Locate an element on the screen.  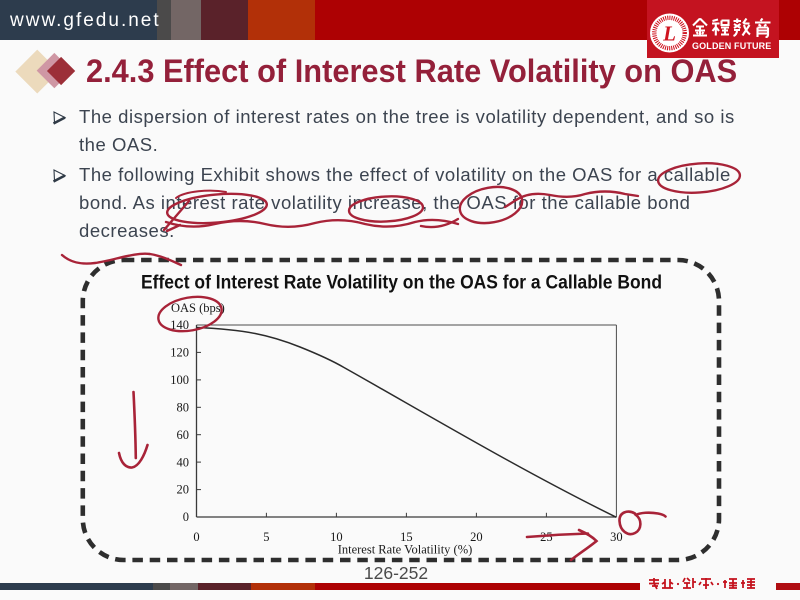
svg-text: 140 is located at coordinates (179, 325).